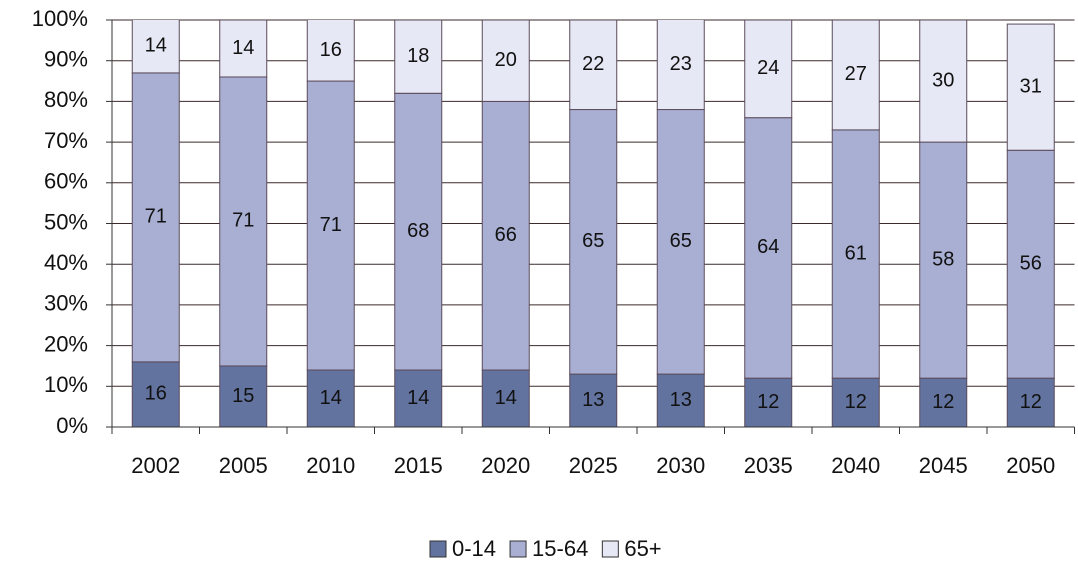 The image size is (1078, 576). What do you see at coordinates (505, 465) in the screenshot?
I see `x-tick-label: 2020` at bounding box center [505, 465].